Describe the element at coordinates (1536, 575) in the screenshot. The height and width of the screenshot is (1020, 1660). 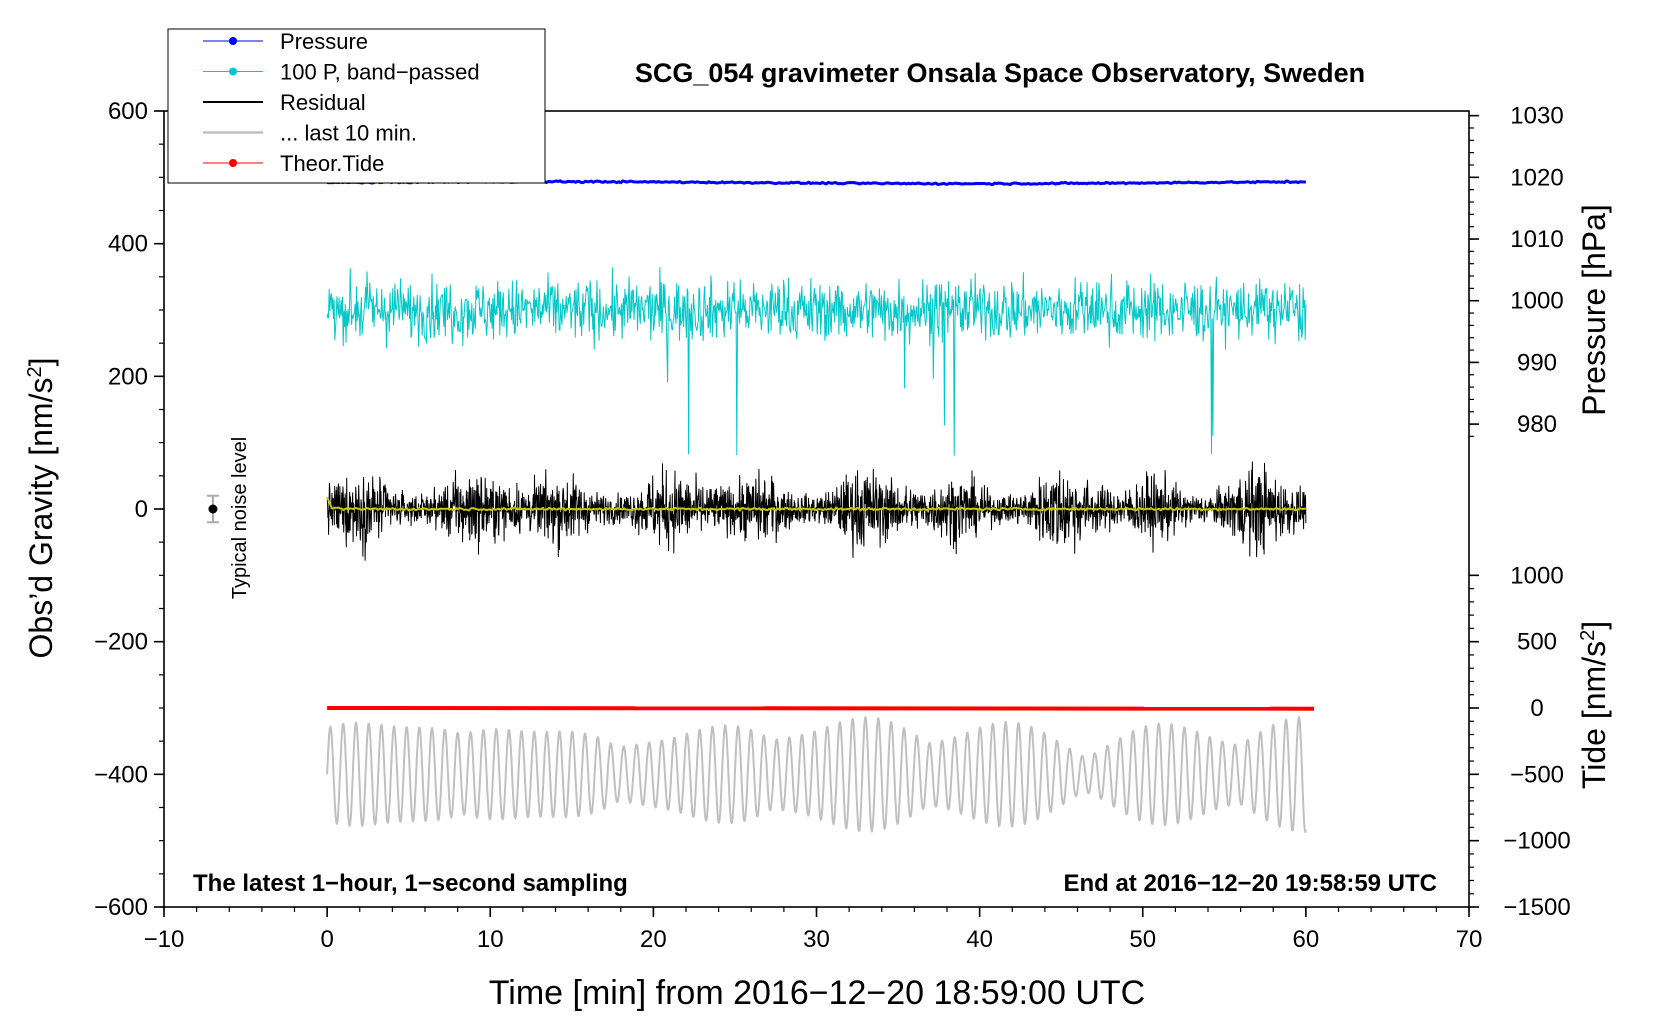
I see `tide-tick-label-0: 1000` at that location.